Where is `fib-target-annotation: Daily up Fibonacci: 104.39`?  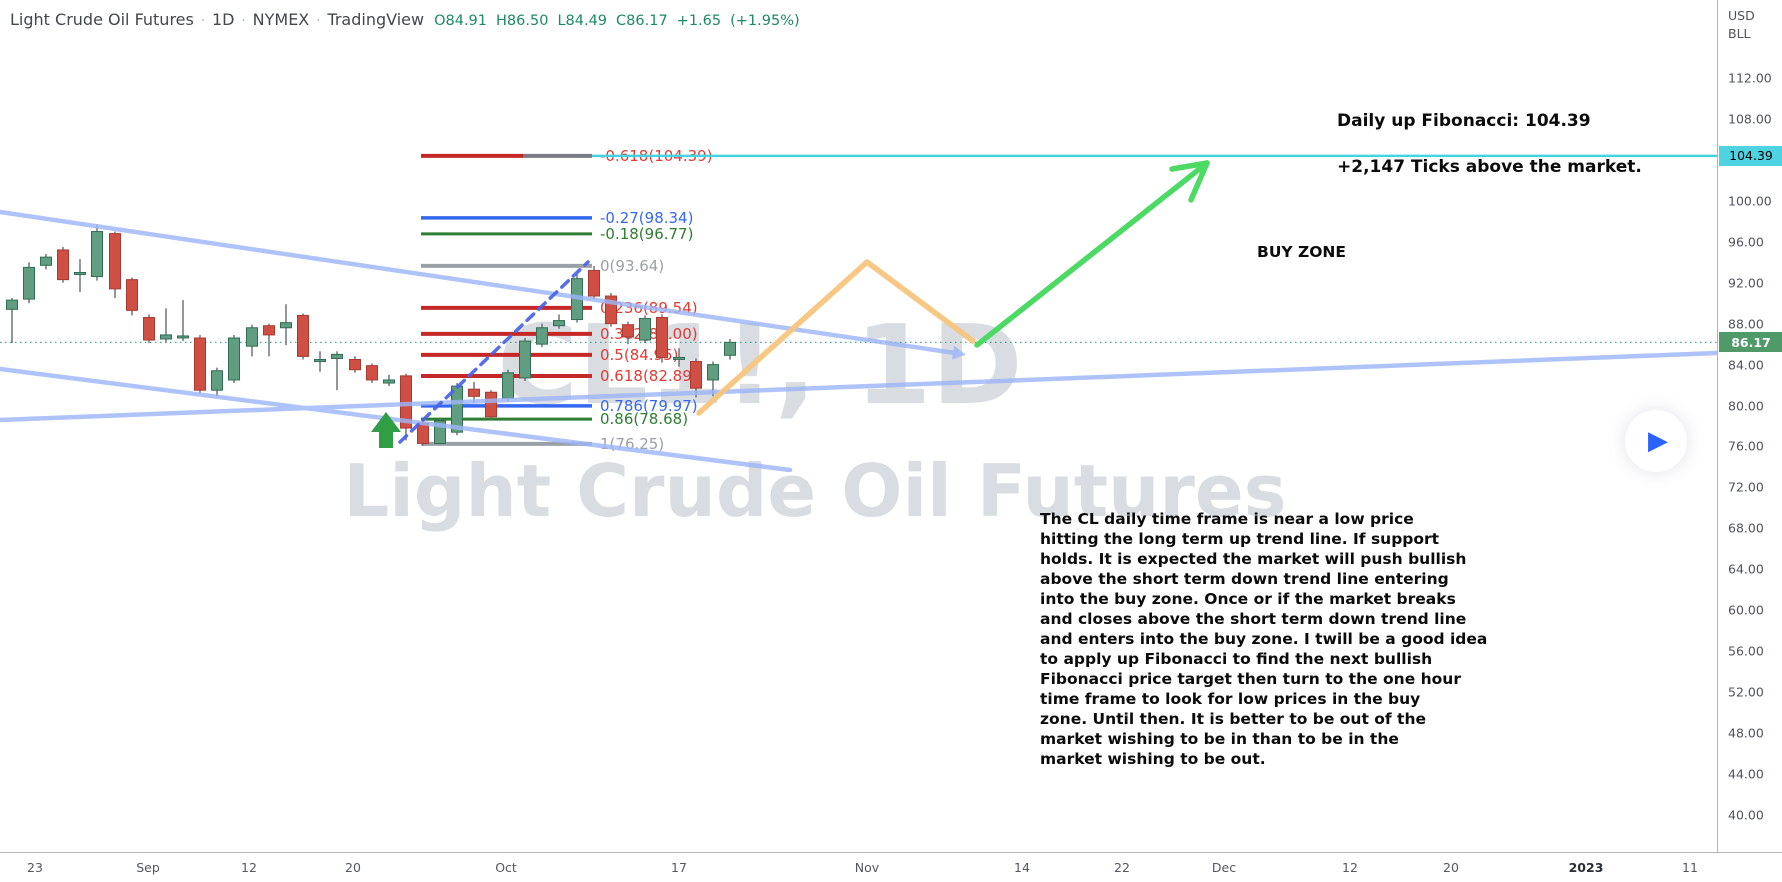 fib-target-annotation: Daily up Fibonacci: 104.39 is located at coordinates (1464, 121).